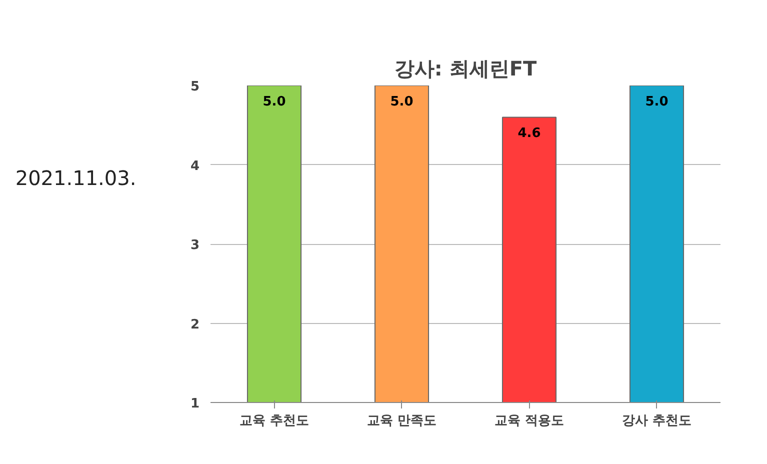 The image size is (767, 464). I want to click on x-tick-label: 교육 만족도, so click(401, 421).